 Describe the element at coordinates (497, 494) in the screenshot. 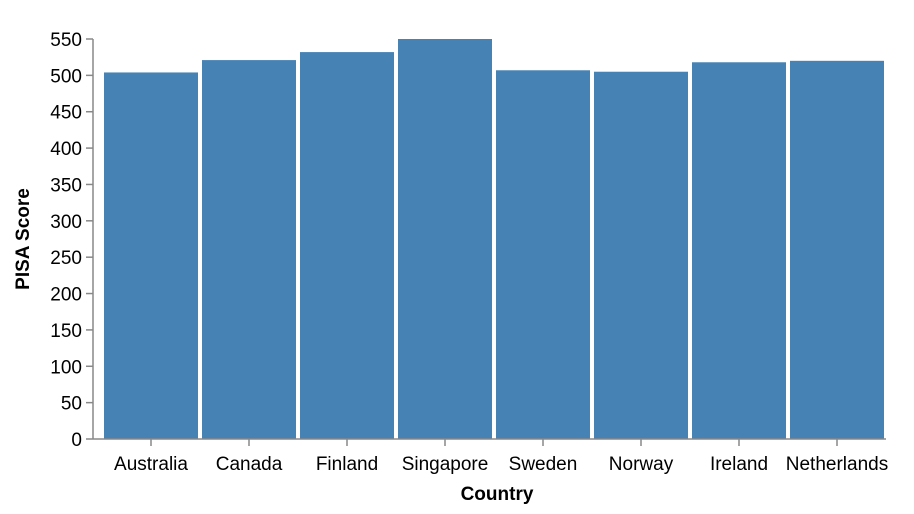

I see `x-axis-title: Country` at that location.